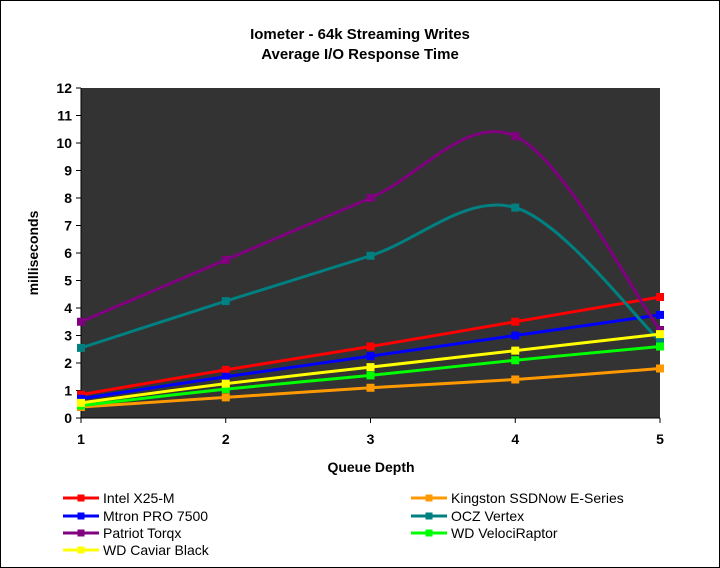  Describe the element at coordinates (226, 439) in the screenshot. I see `x-tick-label: 2` at that location.